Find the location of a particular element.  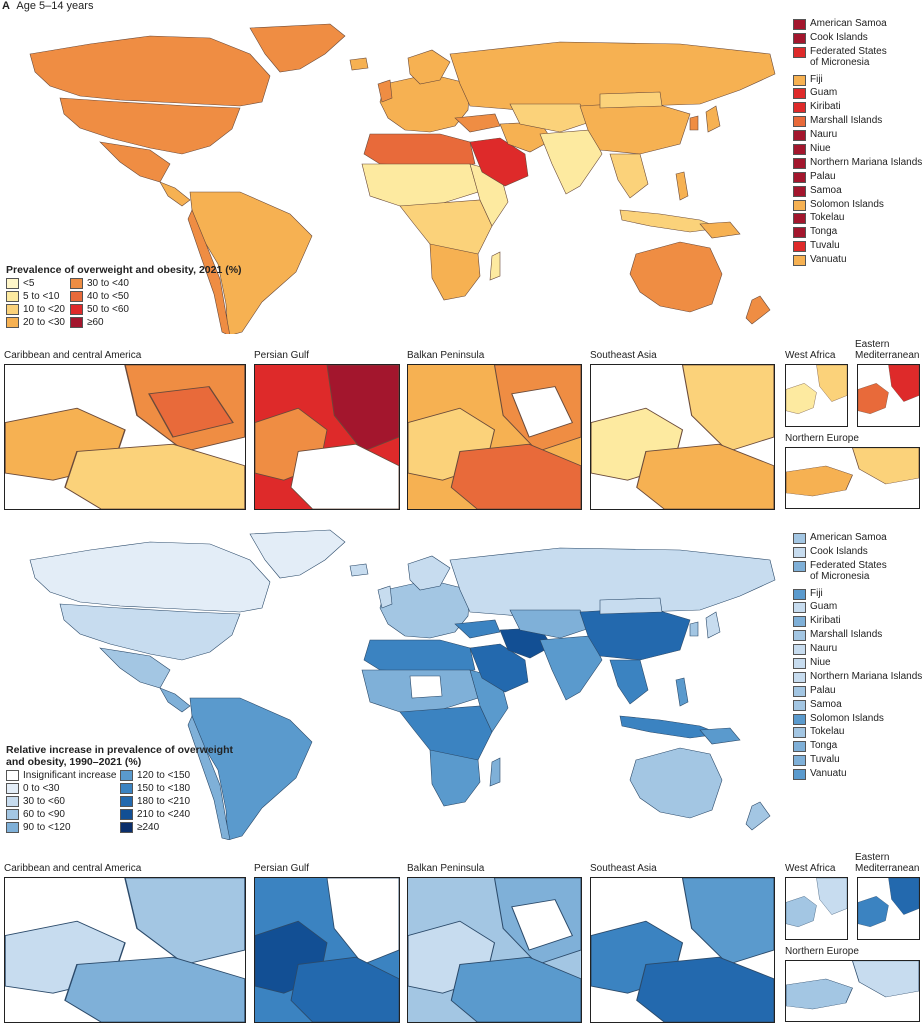

island-name: Cook Islands is located at coordinates (839, 551).